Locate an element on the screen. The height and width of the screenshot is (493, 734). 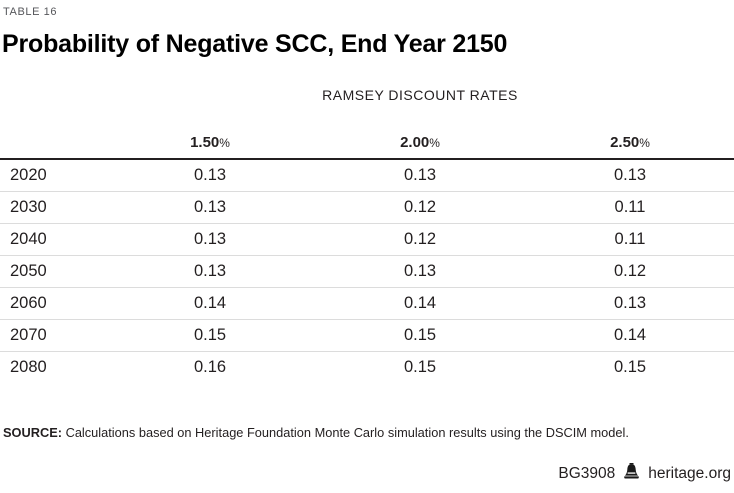
table-row: 2030 0.13 0.12 0.11 is located at coordinates (367, 207).